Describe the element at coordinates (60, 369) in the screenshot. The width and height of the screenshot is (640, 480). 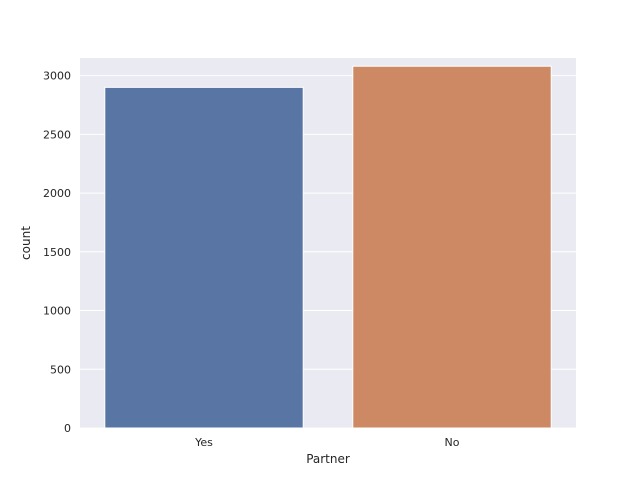
I see `y-tick-label: 500` at that location.